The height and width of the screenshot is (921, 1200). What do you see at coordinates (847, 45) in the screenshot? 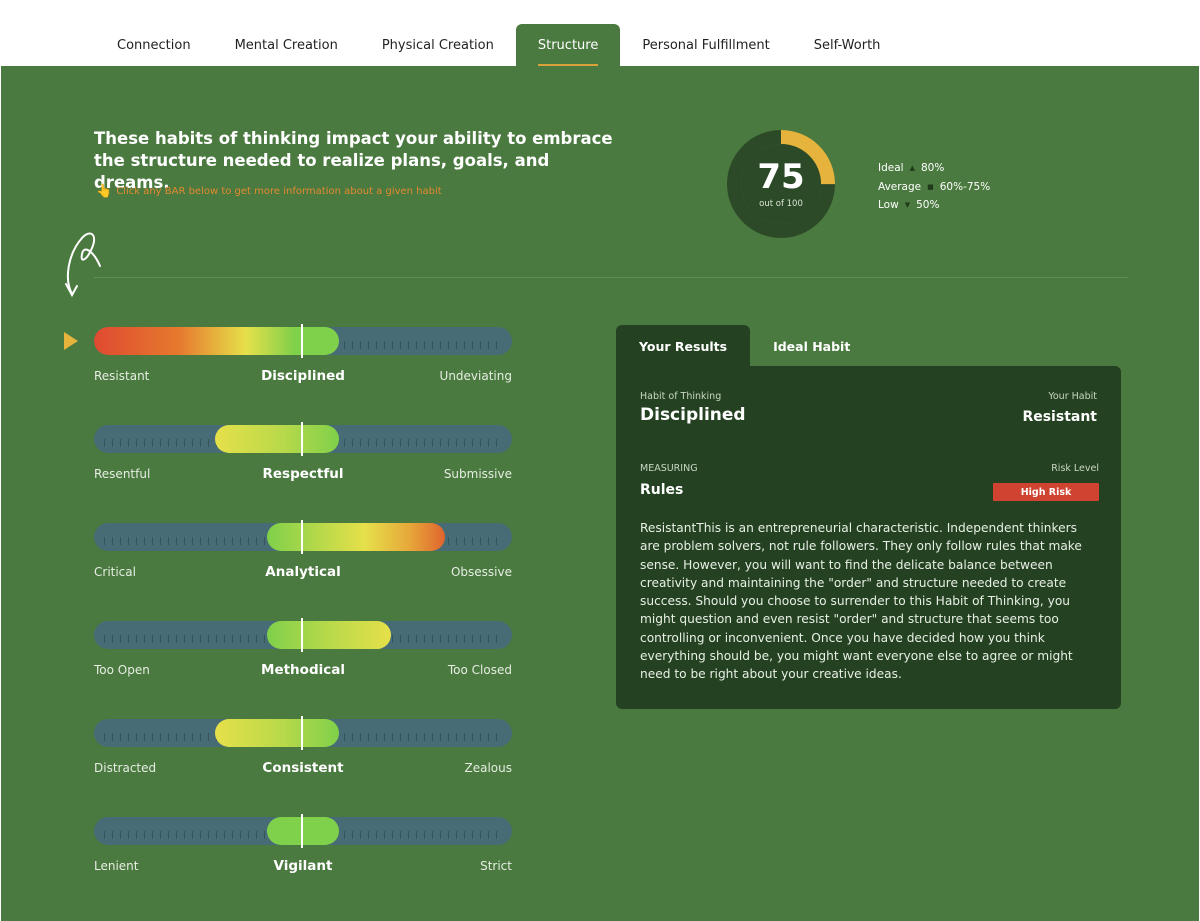
I see `tab-self-worth: Self-Worth` at bounding box center [847, 45].